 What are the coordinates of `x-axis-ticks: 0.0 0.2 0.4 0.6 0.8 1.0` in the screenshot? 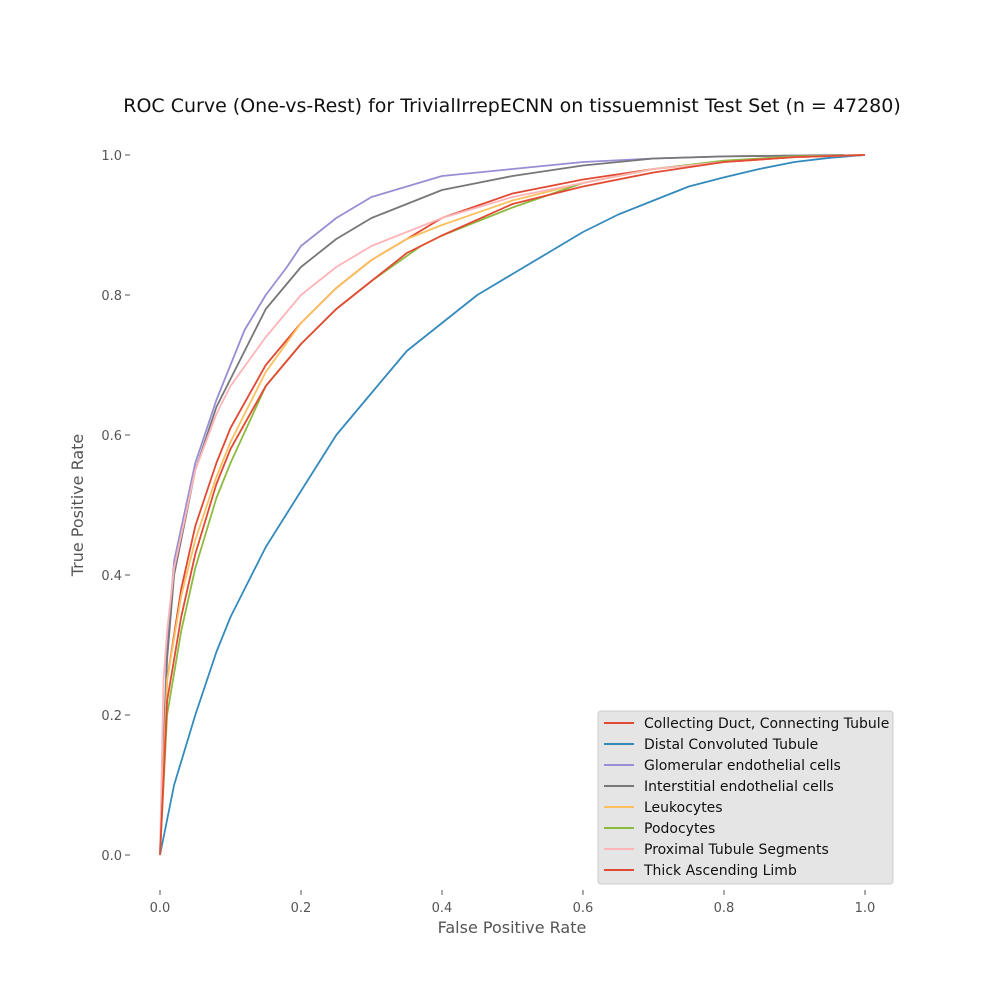 It's located at (513, 903).